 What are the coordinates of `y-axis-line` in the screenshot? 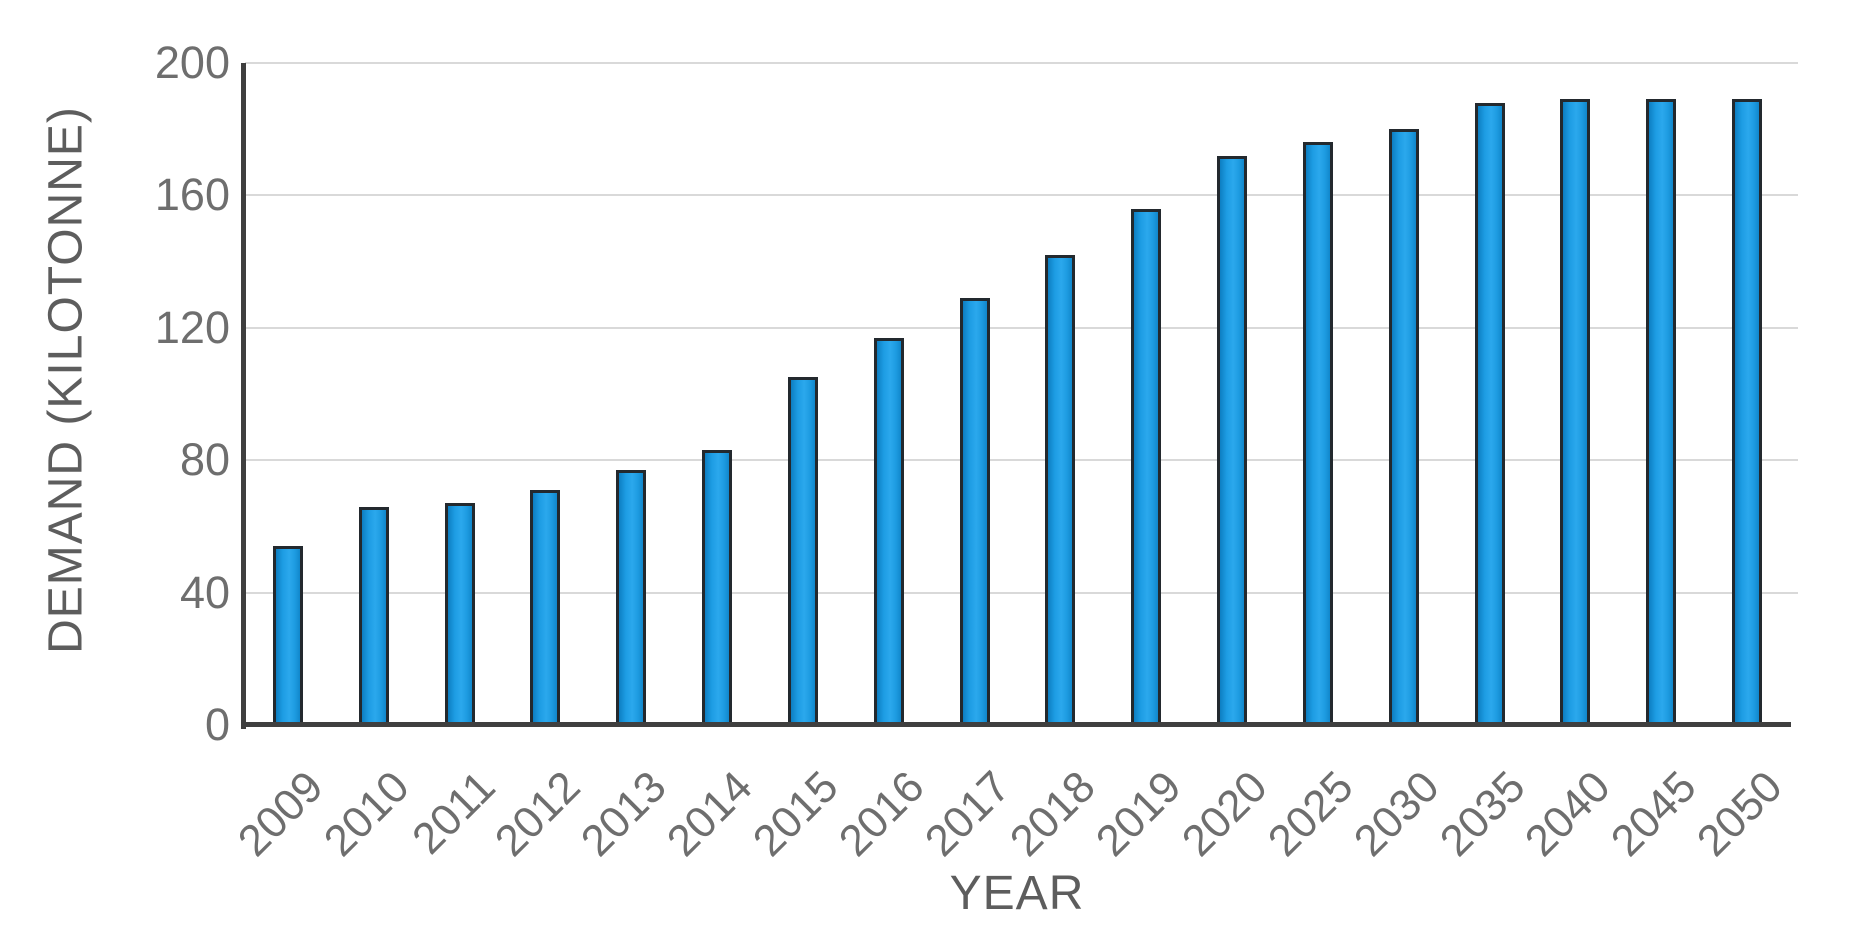 It's located at (243, 396).